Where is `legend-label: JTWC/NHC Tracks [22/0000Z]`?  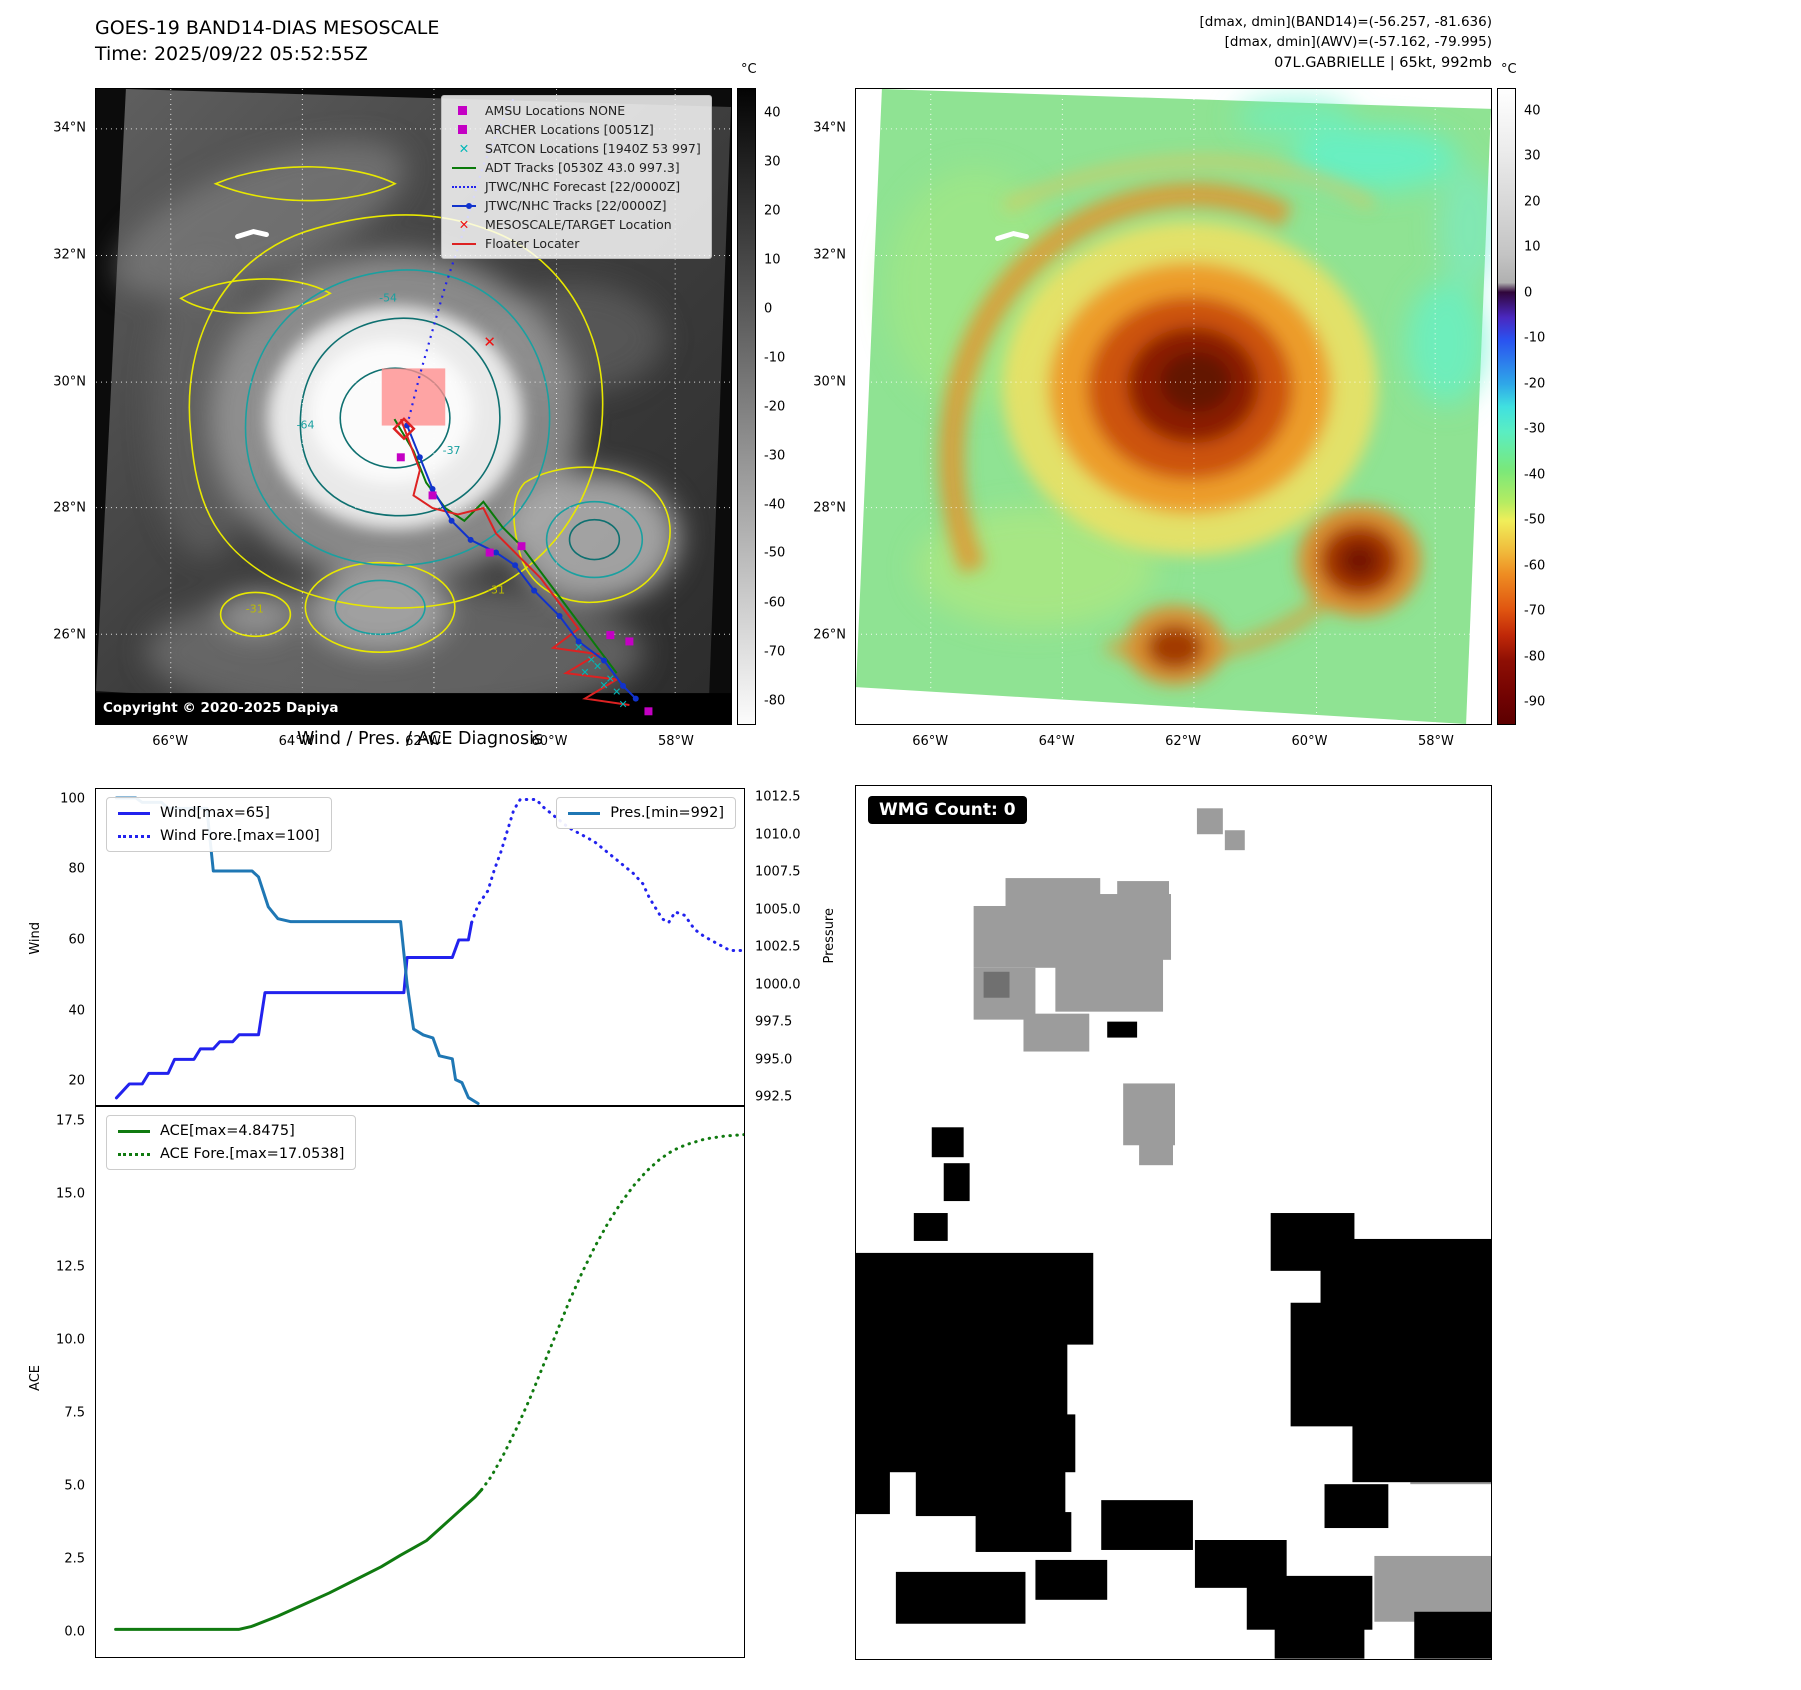 legend-label: JTWC/NHC Tracks [22/0000Z] is located at coordinates (576, 205).